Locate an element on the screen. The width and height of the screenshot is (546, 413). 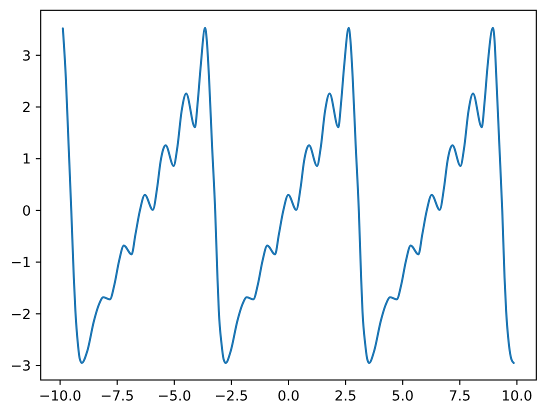
x-tick-label: 5.0 is located at coordinates (403, 396).